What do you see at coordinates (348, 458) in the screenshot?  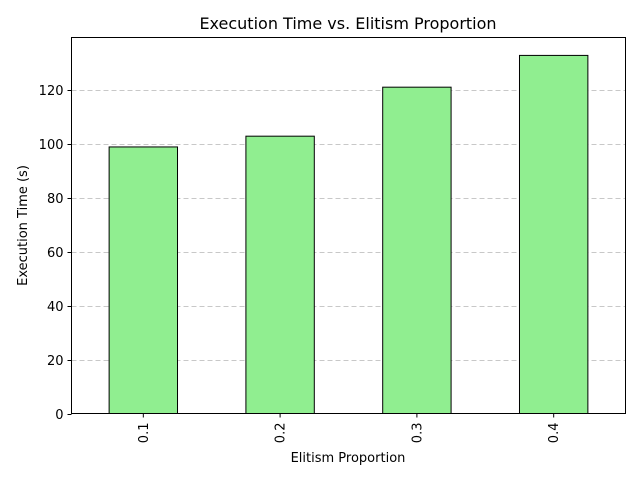 I see `x-axis-label: Elitism Proportion` at bounding box center [348, 458].